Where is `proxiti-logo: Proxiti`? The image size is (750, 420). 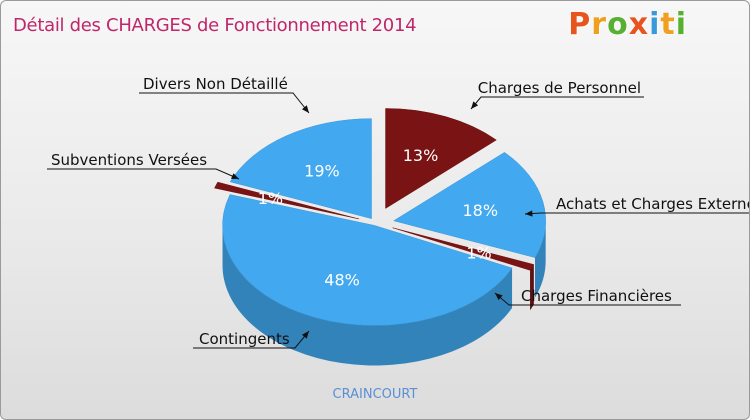
proxiti-logo: Proxiti is located at coordinates (627, 24).